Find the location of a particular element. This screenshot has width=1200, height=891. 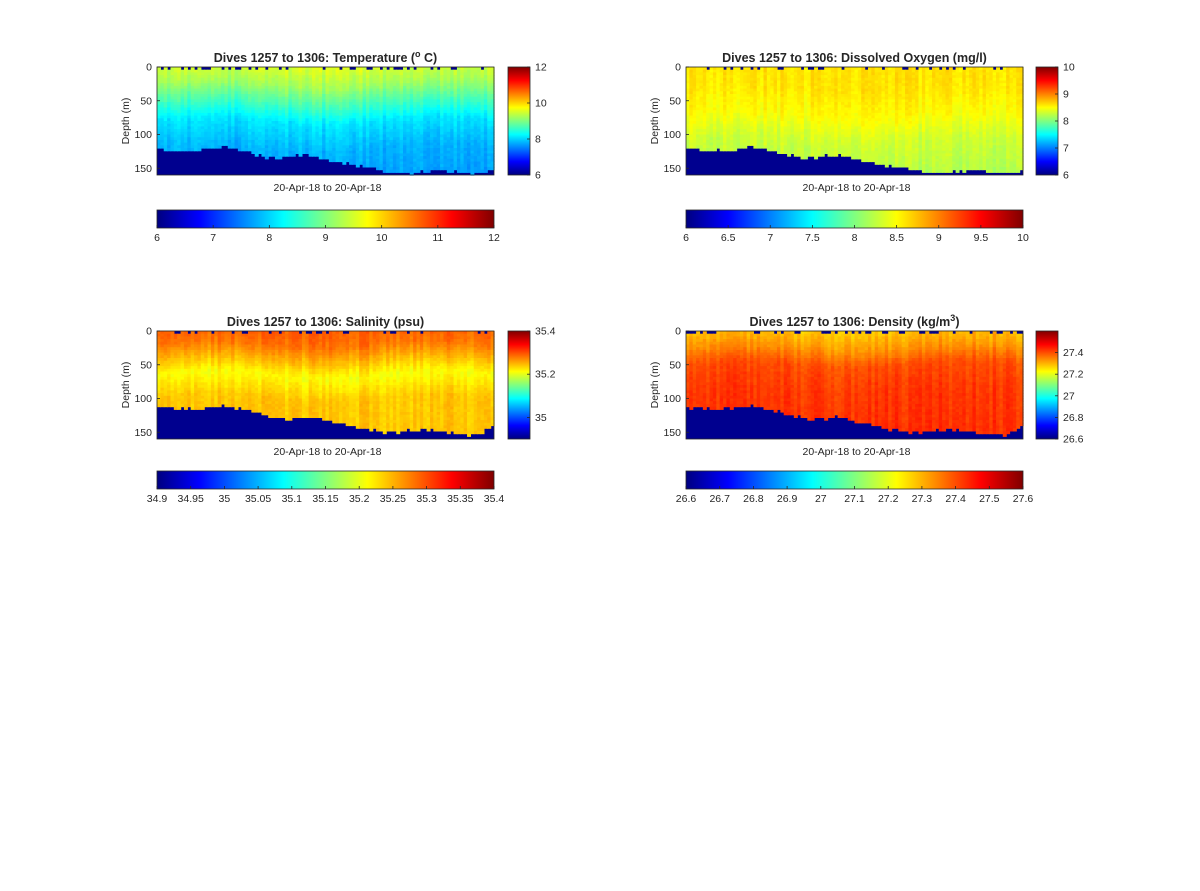

bottom-colorbar-tick-label: 11 is located at coordinates (437, 238).